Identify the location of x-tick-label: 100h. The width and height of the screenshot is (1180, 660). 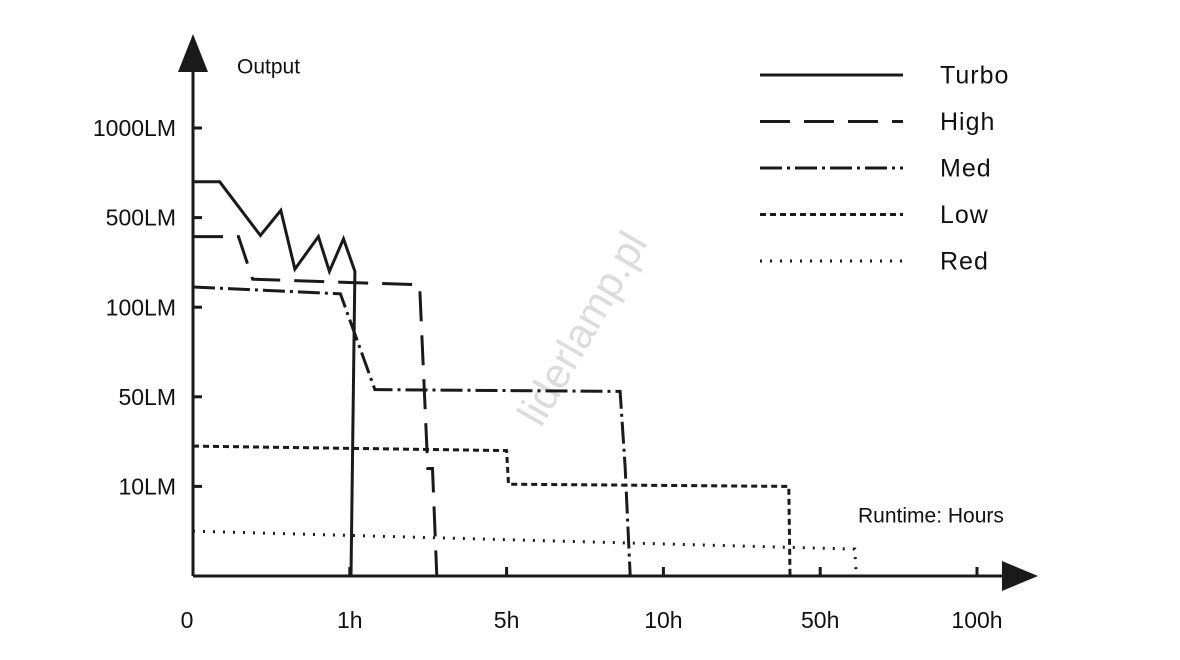
(976, 620).